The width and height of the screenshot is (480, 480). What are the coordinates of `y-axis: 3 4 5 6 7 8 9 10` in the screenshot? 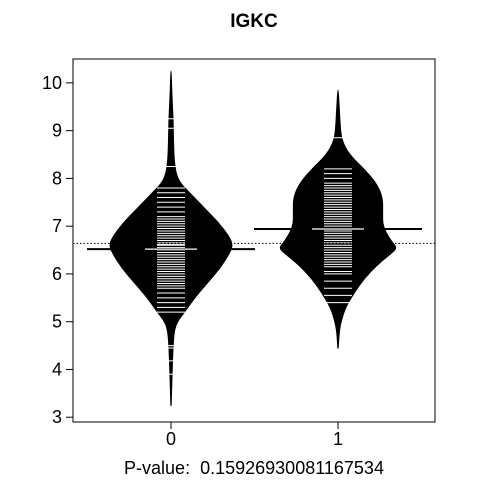 It's located at (57, 250).